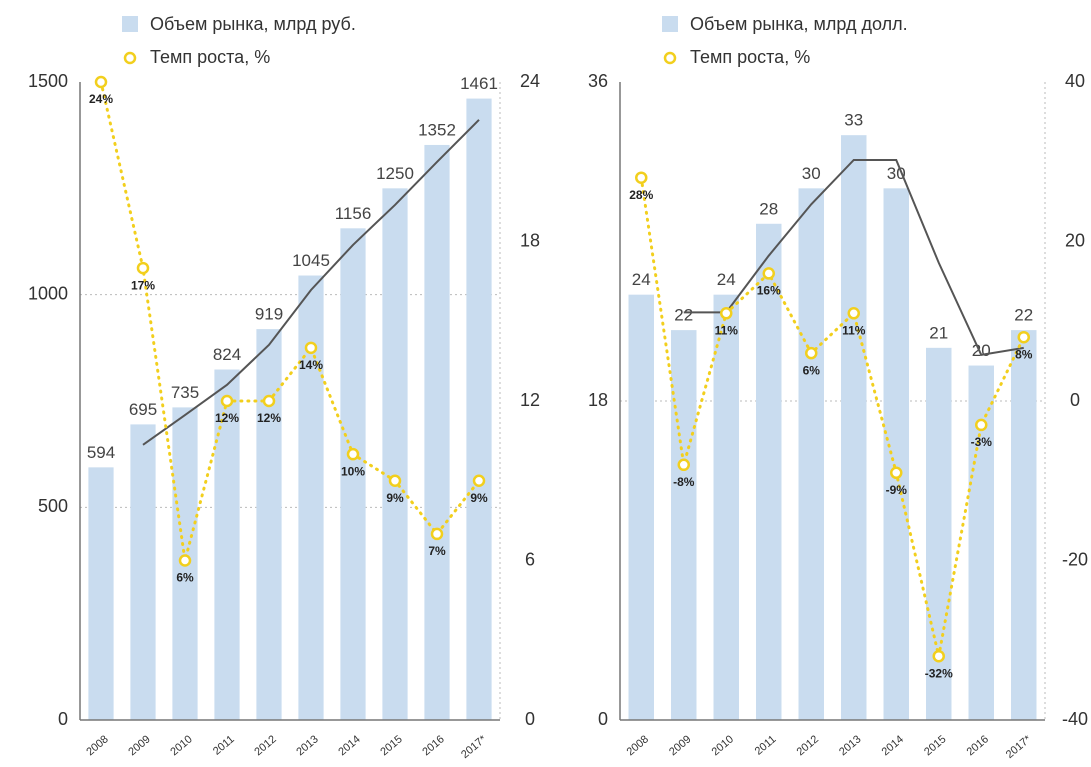 The image size is (1091, 767). I want to click on y2-tick-label: 12, so click(530, 400).